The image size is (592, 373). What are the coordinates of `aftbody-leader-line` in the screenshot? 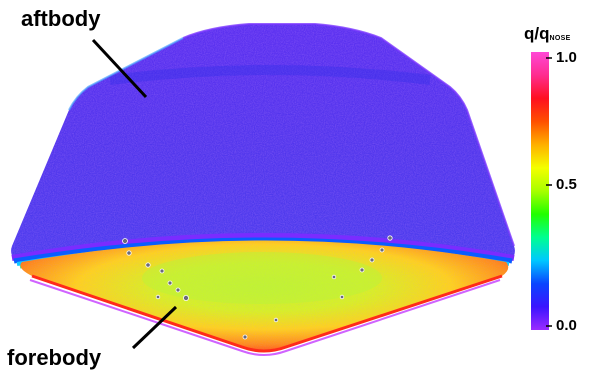 It's located at (119, 68).